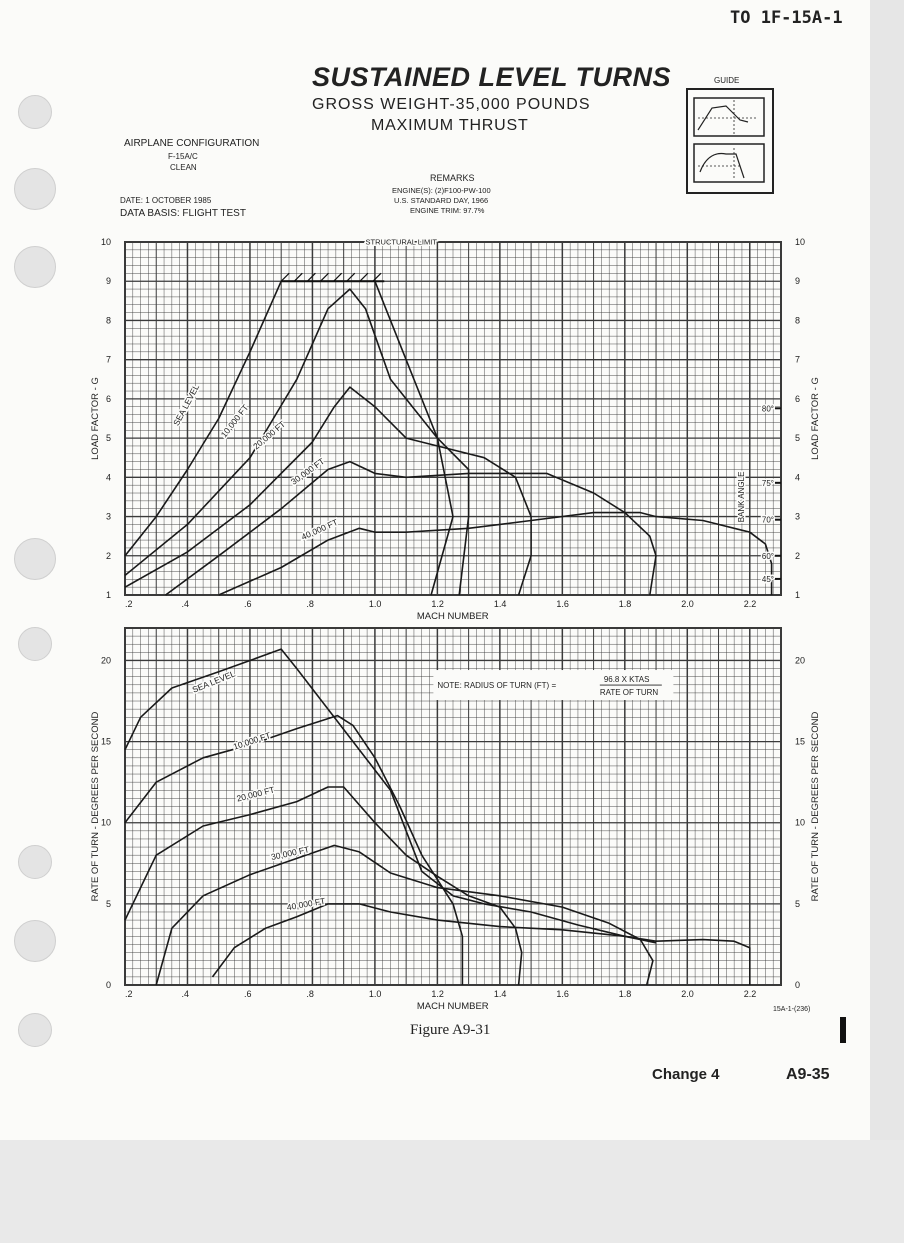  I want to click on y-tick-label-right: 0, so click(797, 985).